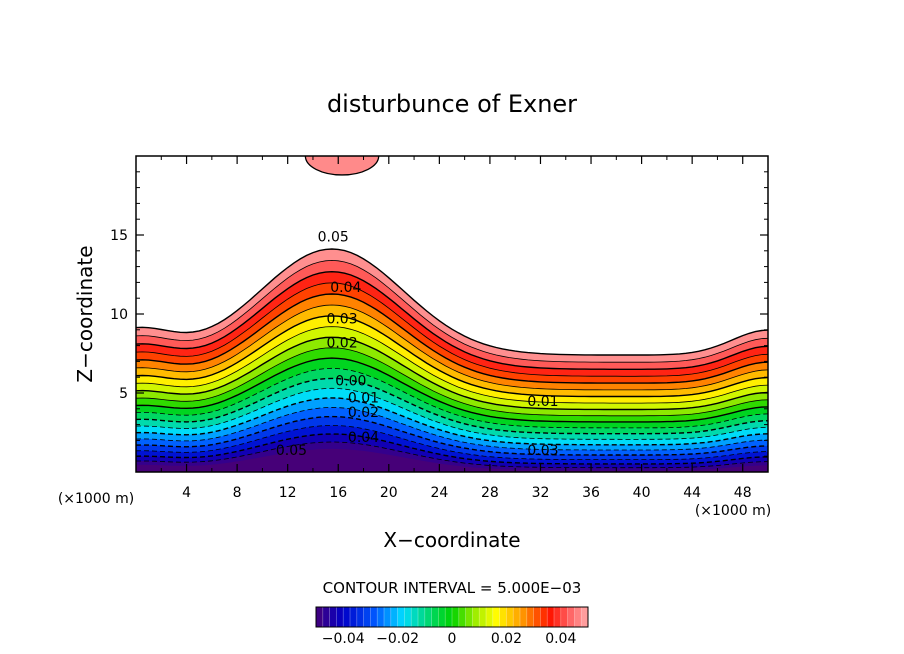  Describe the element at coordinates (452, 104) in the screenshot. I see `chart-title: disturbunce of Exner` at that location.